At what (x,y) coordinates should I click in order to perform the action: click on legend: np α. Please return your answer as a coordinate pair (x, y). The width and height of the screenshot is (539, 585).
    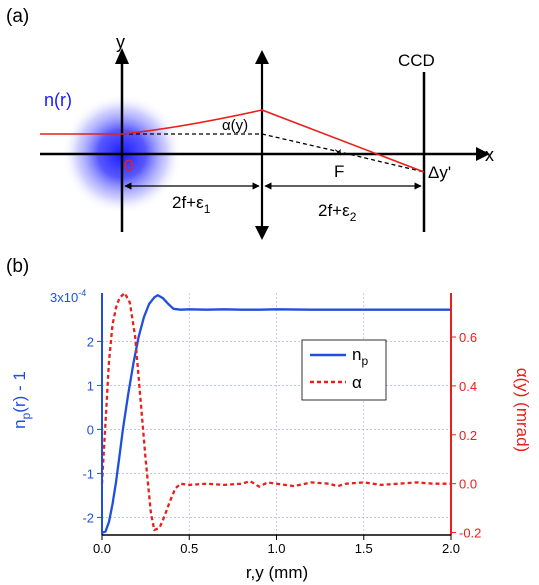
    Looking at the image, I should click on (344, 370).